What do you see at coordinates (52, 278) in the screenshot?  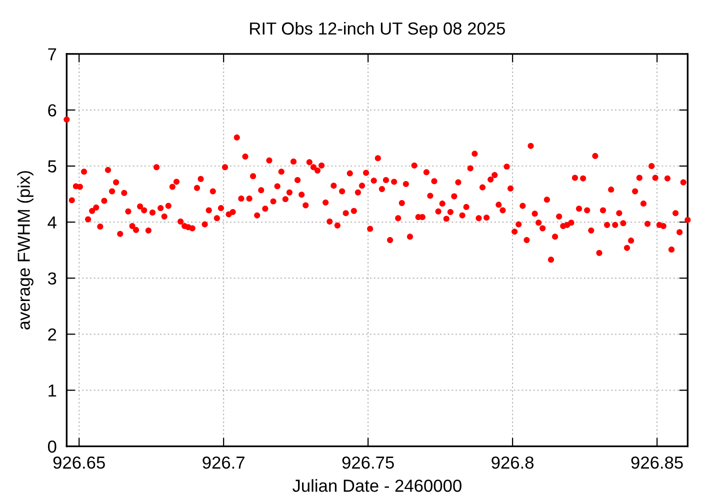 I see `y-tick-label: 3` at bounding box center [52, 278].